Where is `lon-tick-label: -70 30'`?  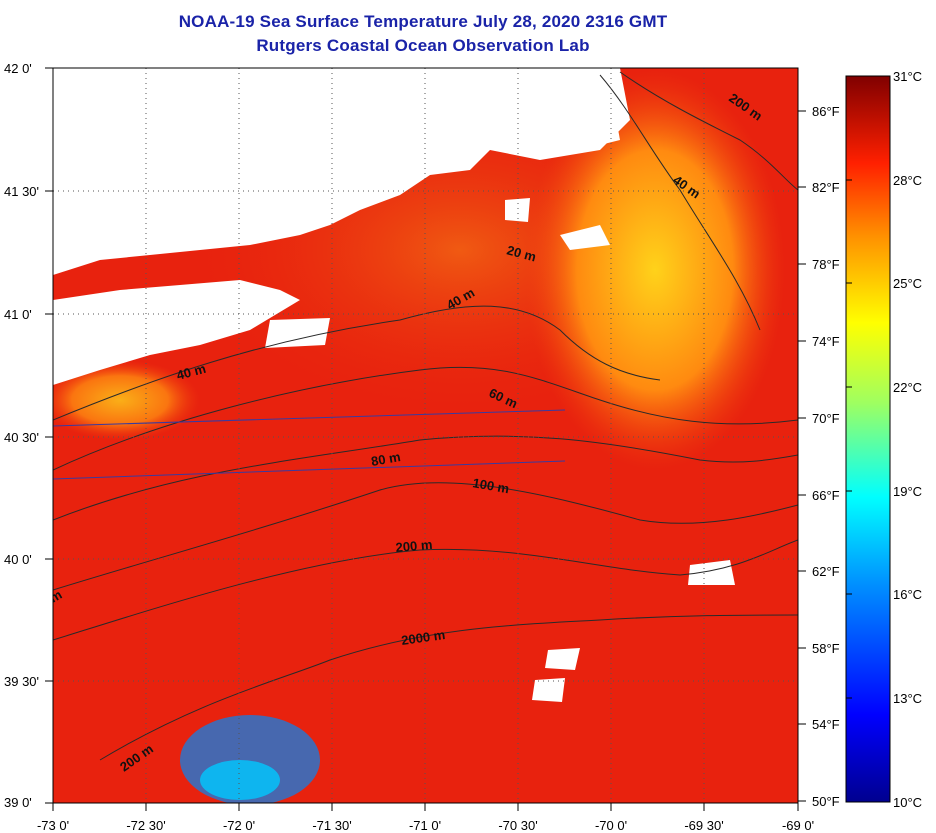 lon-tick-label: -70 30' is located at coordinates (518, 825).